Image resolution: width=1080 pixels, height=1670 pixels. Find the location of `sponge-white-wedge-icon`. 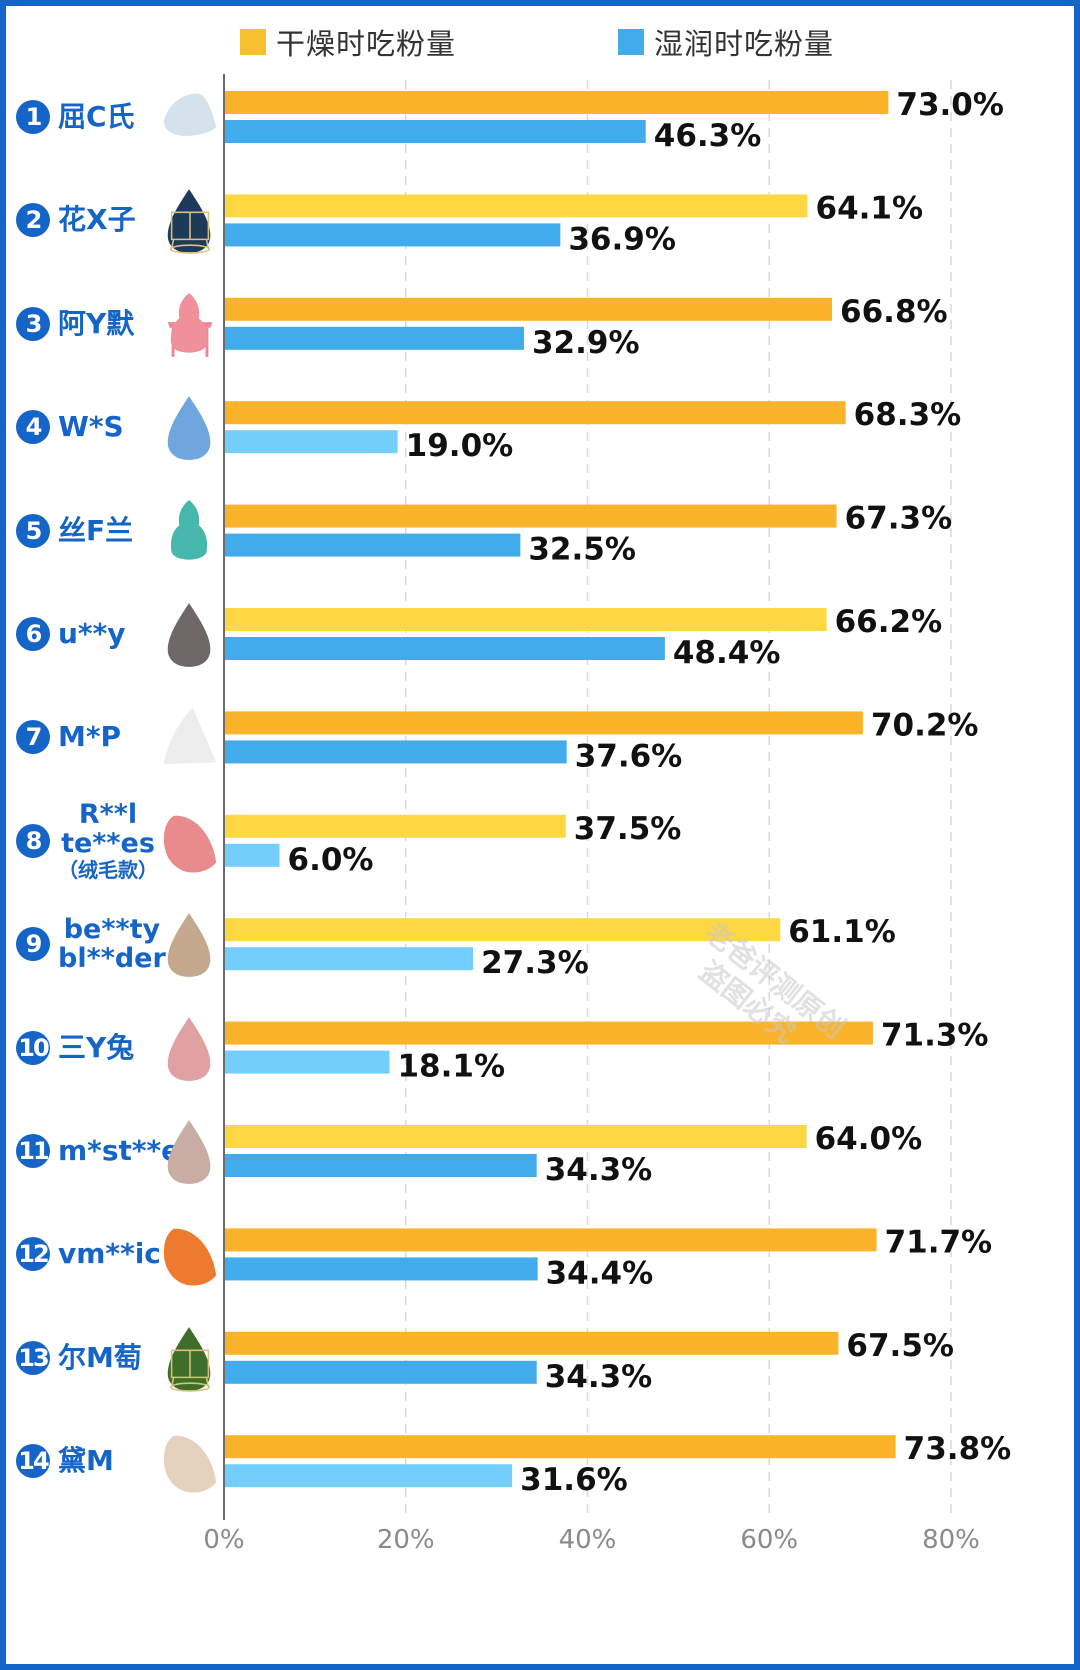

sponge-white-wedge-icon is located at coordinates (190, 737).